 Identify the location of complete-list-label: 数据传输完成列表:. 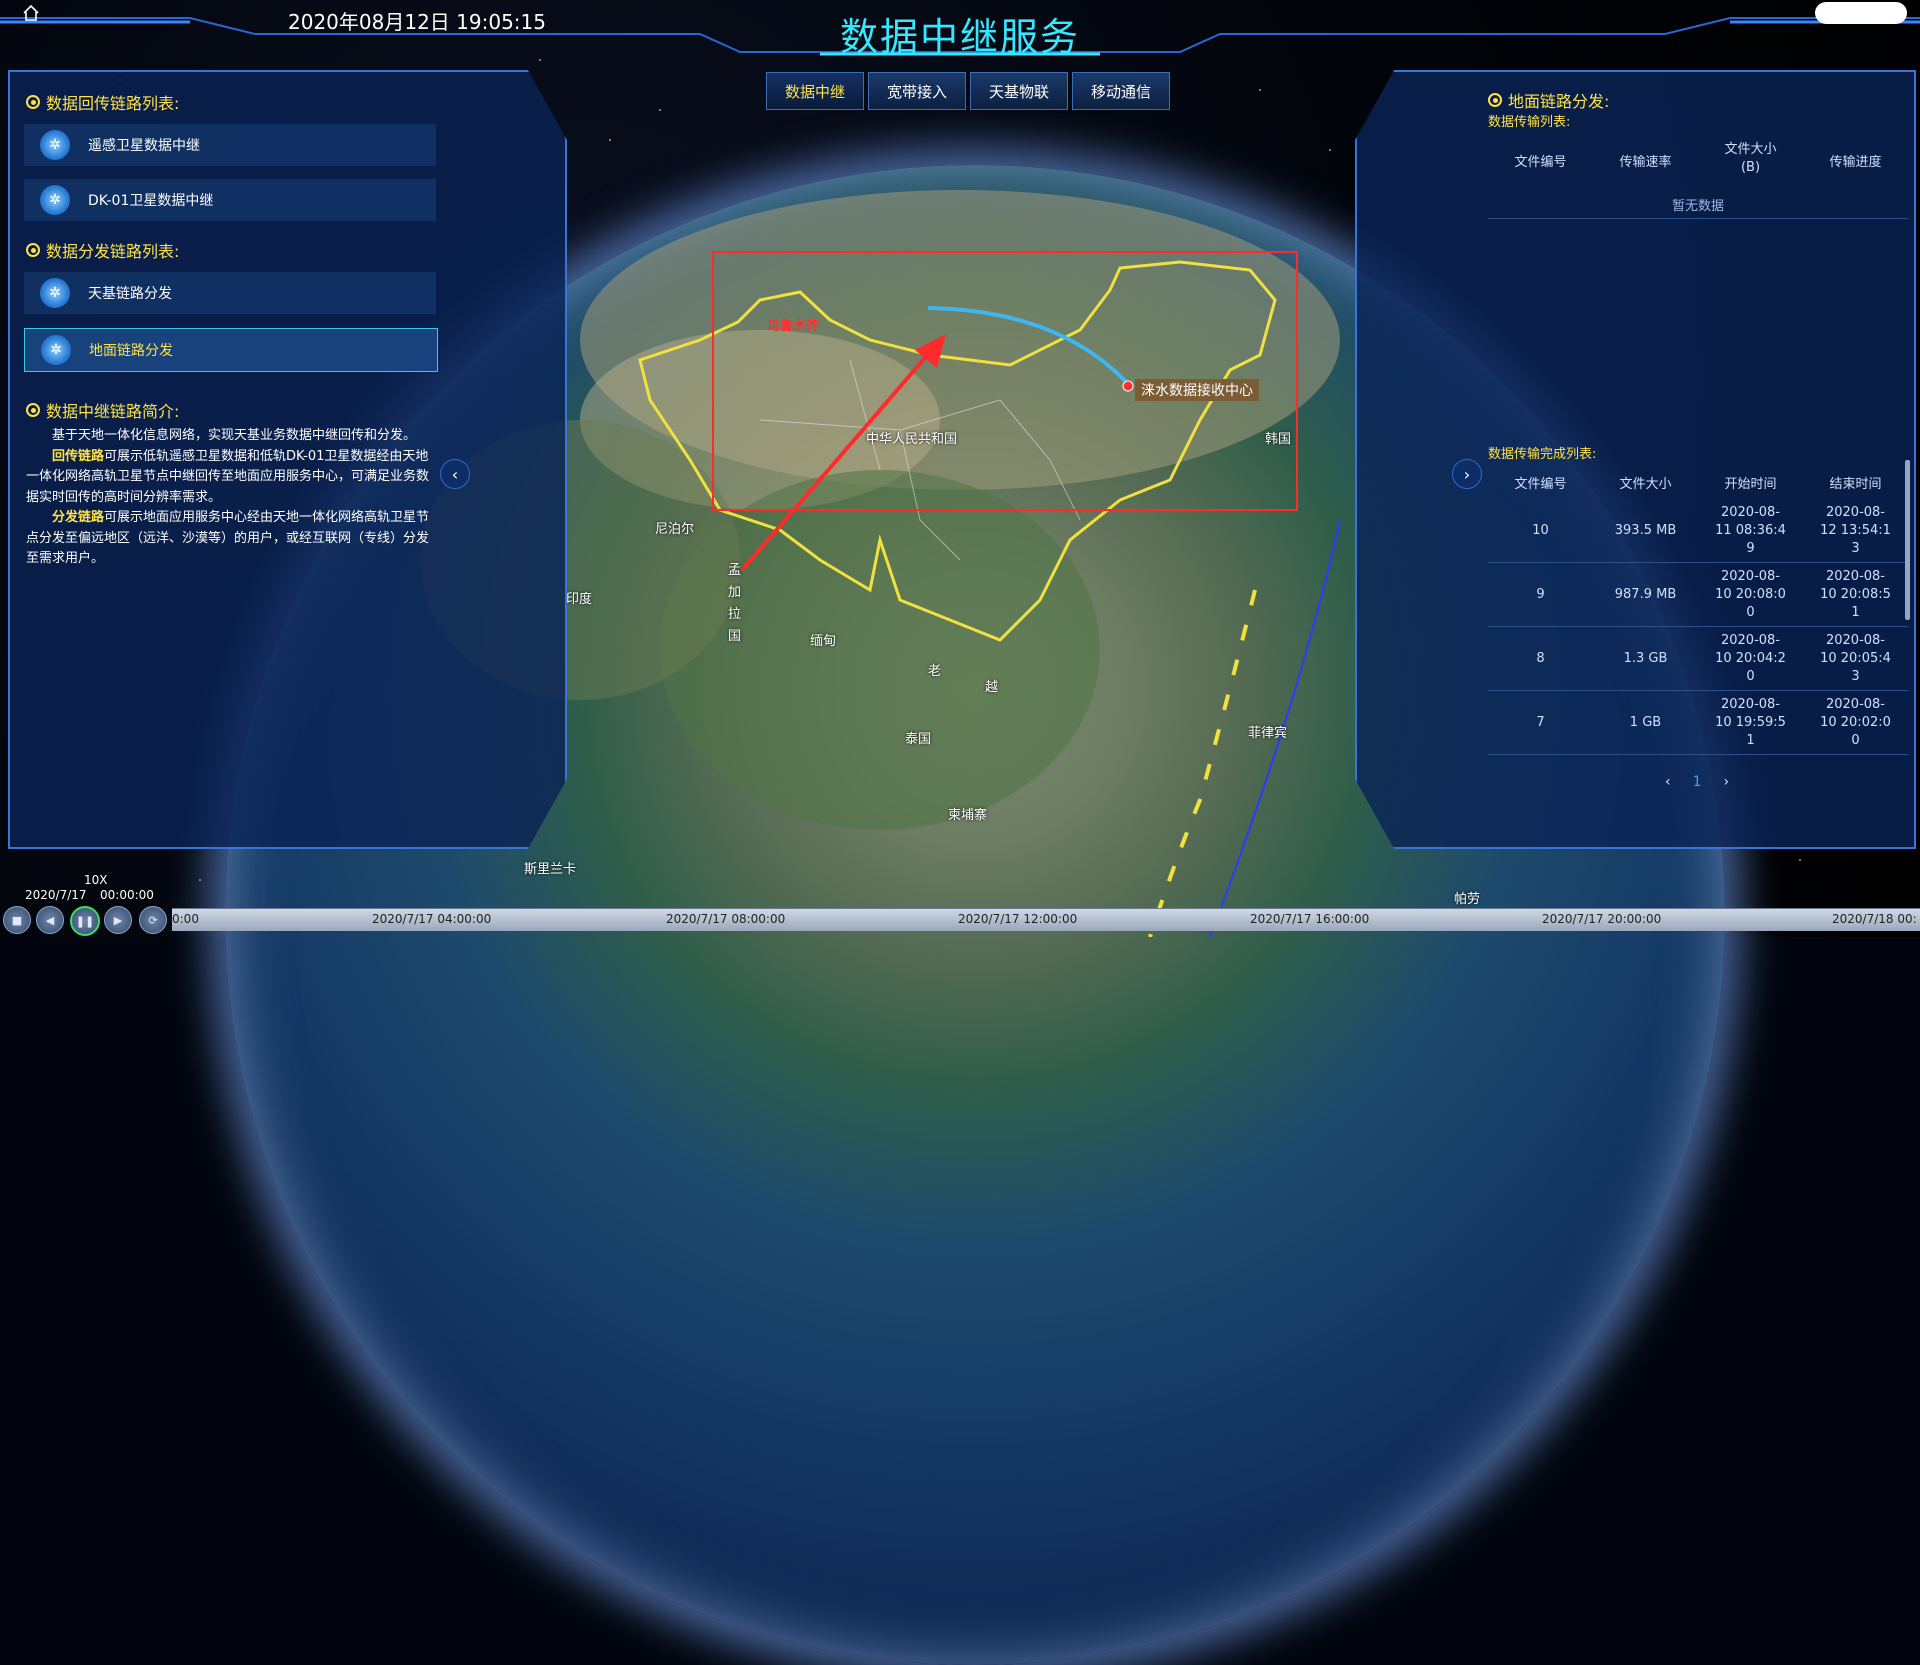
(1542, 454).